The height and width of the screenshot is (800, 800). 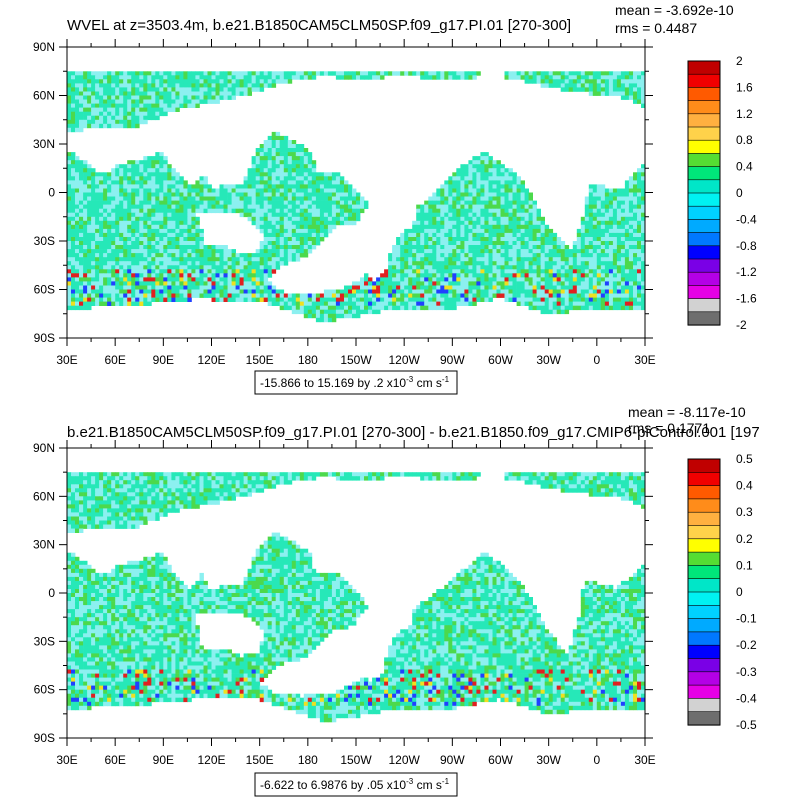 I want to click on y-tick-label: 0, so click(x=51, y=593).